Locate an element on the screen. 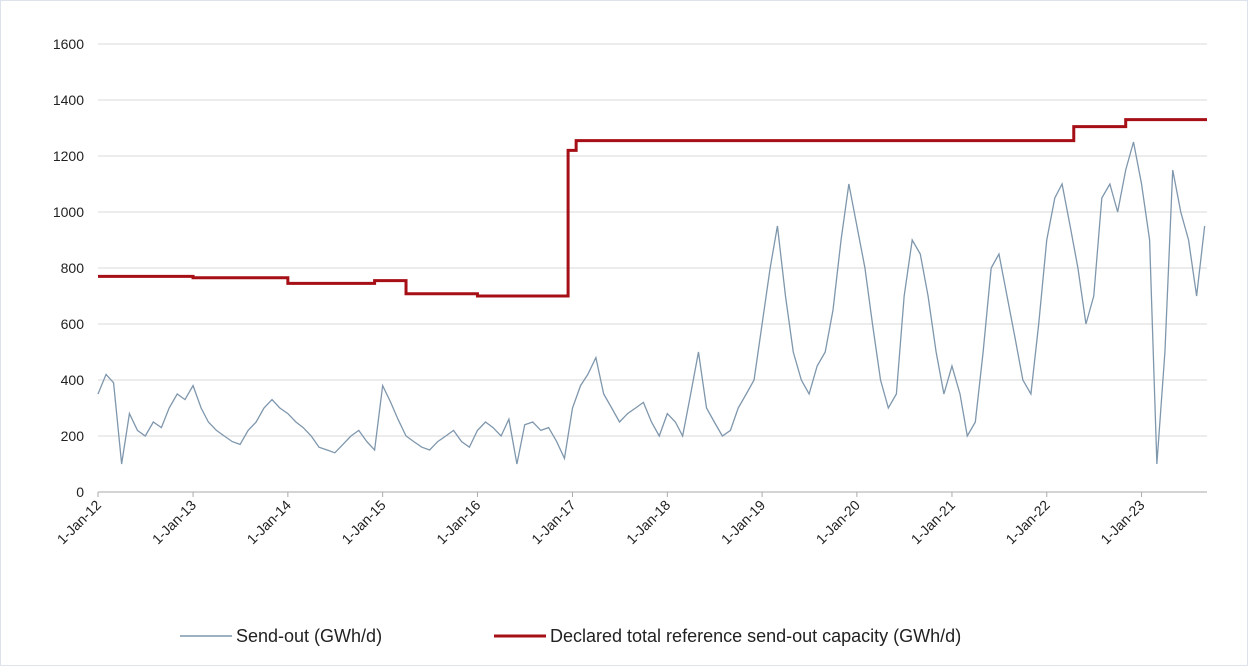 Image resolution: width=1248 pixels, height=666 pixels. y-tick-label: 1000 is located at coordinates (68, 212).